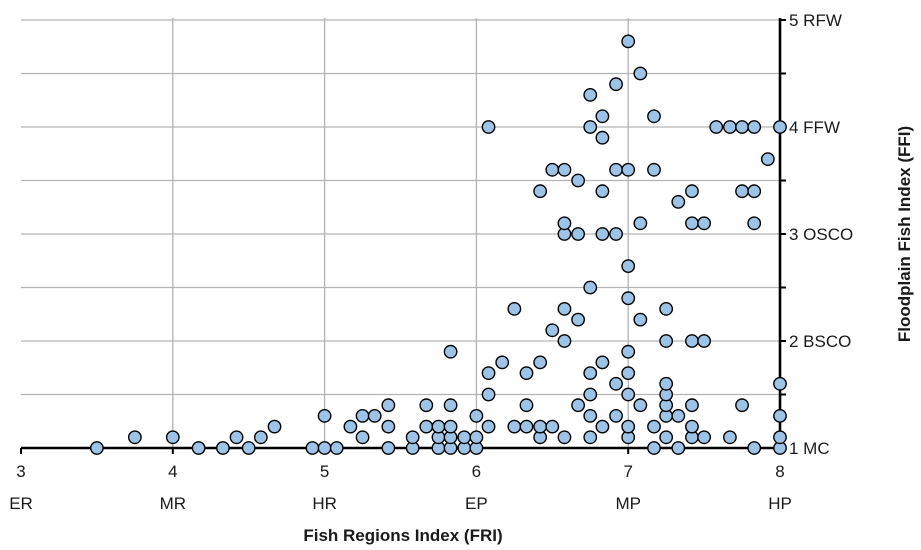 The height and width of the screenshot is (550, 921). Describe the element at coordinates (324, 503) in the screenshot. I see `x-category-label: HR` at that location.